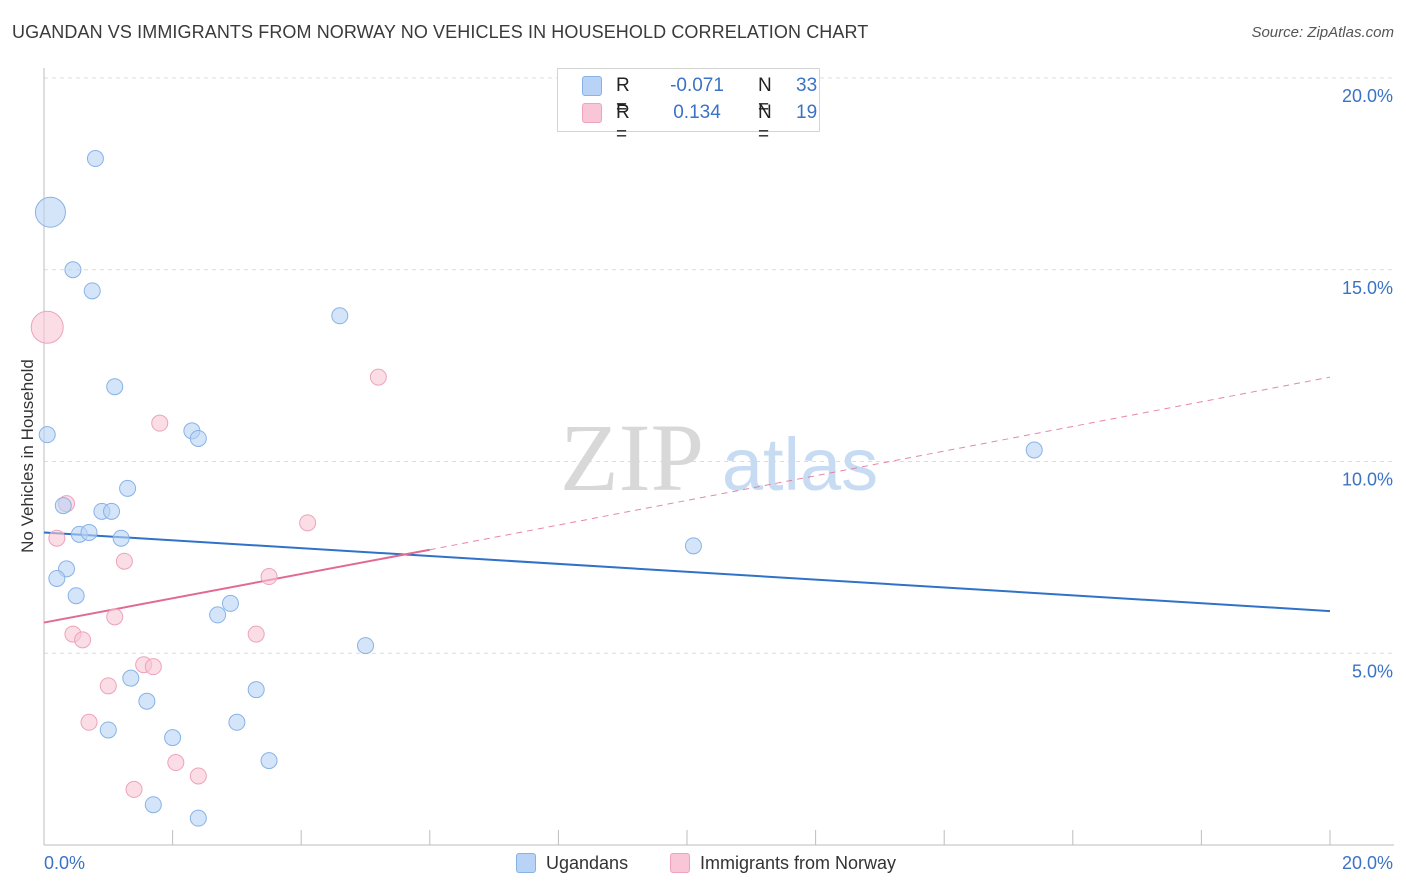  Describe the element at coordinates (632, 457) in the screenshot. I see `watermark-zip: ZIP` at that location.